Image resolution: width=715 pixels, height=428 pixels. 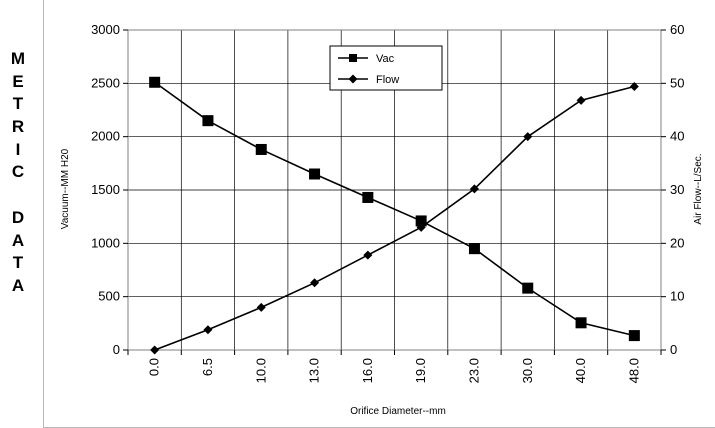 I want to click on y2-tick-label: 60, so click(x=677, y=29).